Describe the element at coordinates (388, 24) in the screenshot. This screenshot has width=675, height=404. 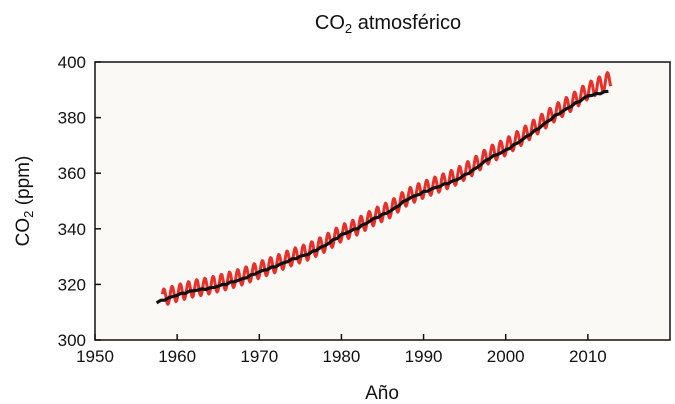
I see `chart-title: CO2 atmosférico` at that location.